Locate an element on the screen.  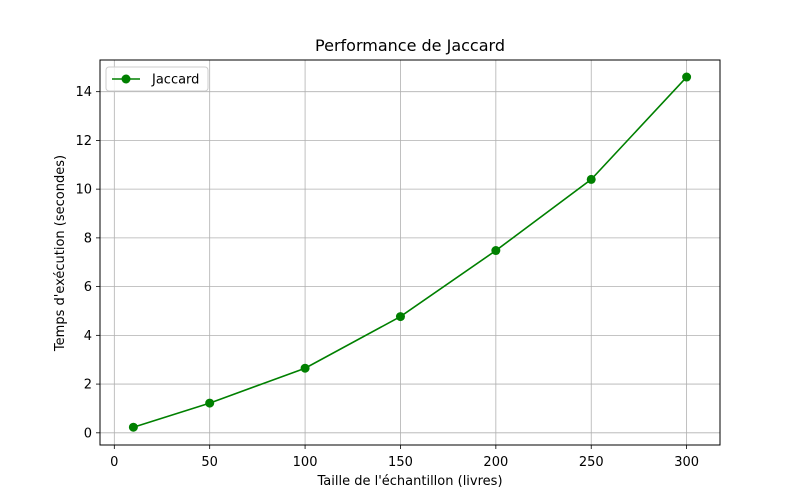
x-tick-label: 50 is located at coordinates (209, 462).